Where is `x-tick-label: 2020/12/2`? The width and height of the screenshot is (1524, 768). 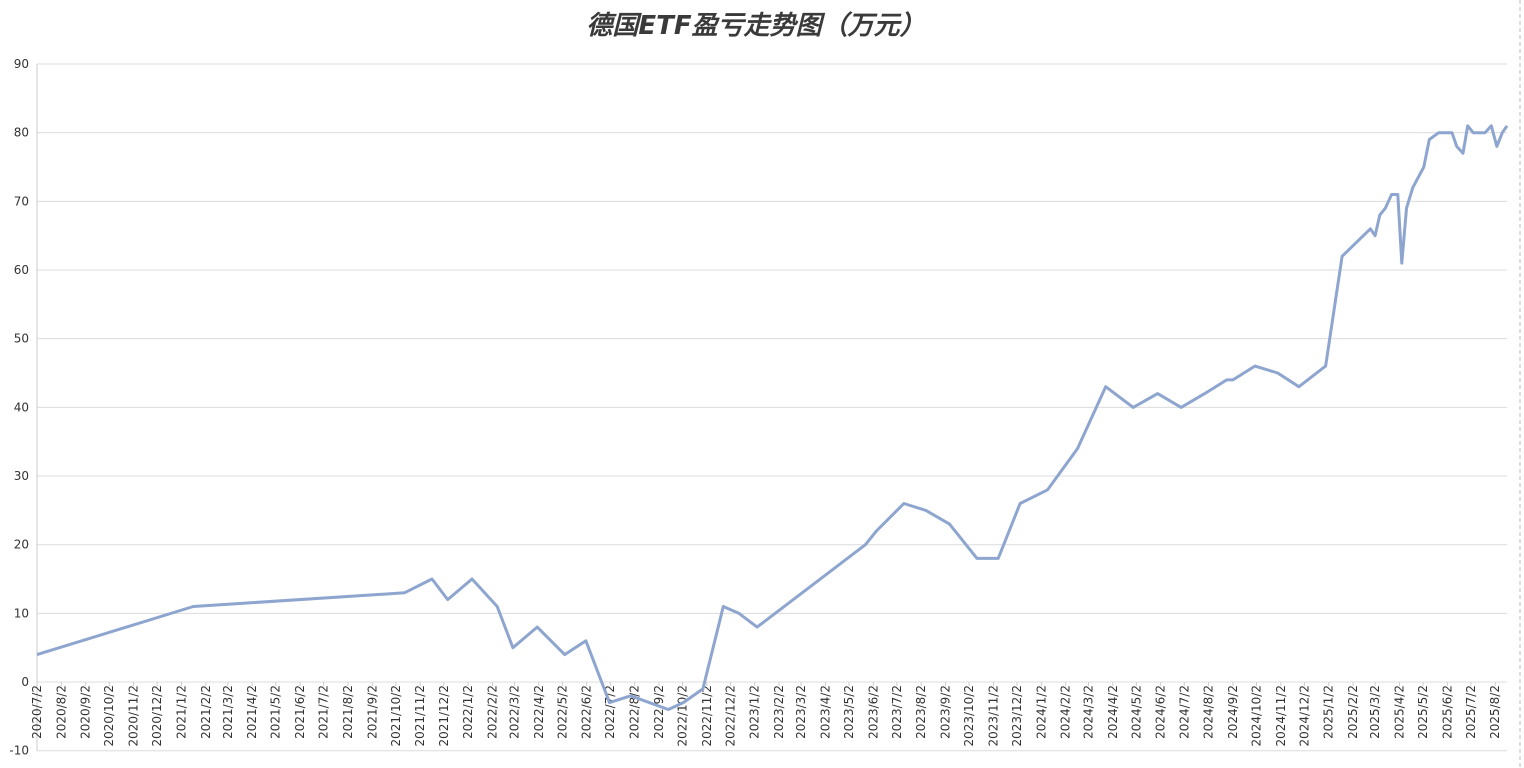 x-tick-label: 2020/12/2 is located at coordinates (157, 716).